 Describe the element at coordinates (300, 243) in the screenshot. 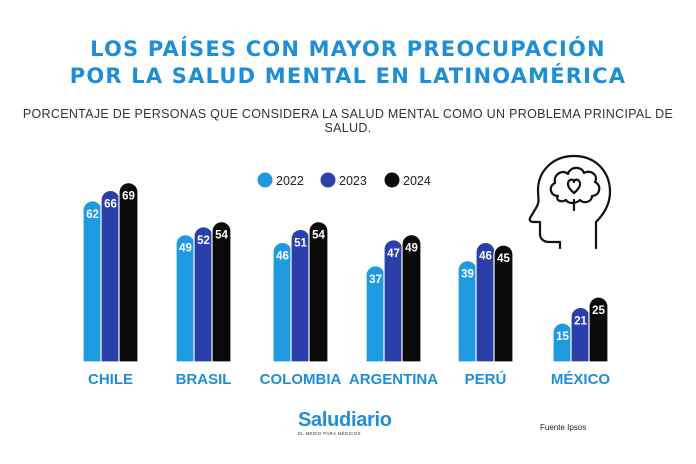

I see `data-label: 51` at that location.